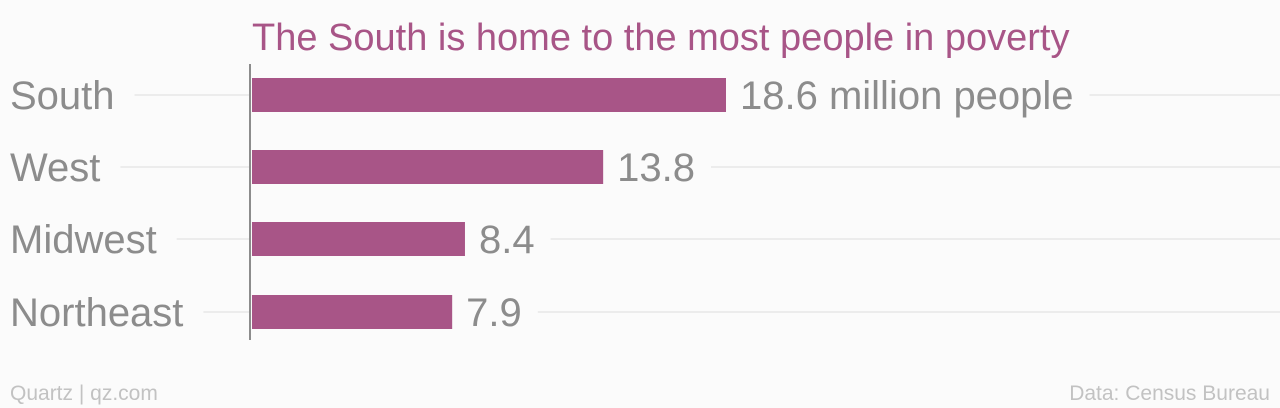  What do you see at coordinates (62, 96) in the screenshot?
I see `category-label: South` at bounding box center [62, 96].